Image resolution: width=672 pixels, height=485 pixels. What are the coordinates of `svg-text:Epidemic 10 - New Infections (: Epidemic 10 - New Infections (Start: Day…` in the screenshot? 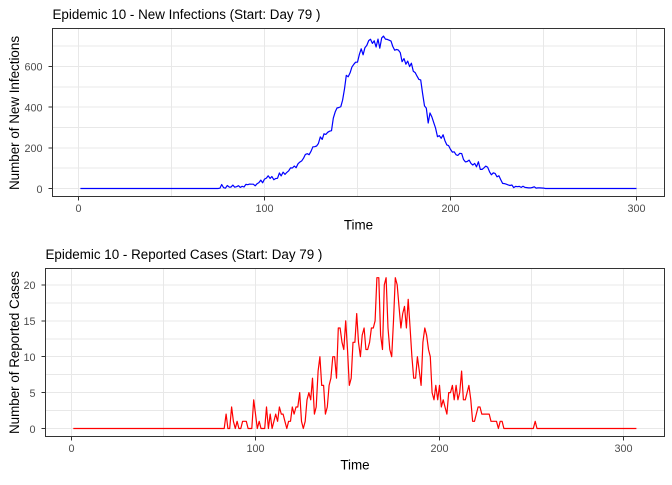 It's located at (187, 14).